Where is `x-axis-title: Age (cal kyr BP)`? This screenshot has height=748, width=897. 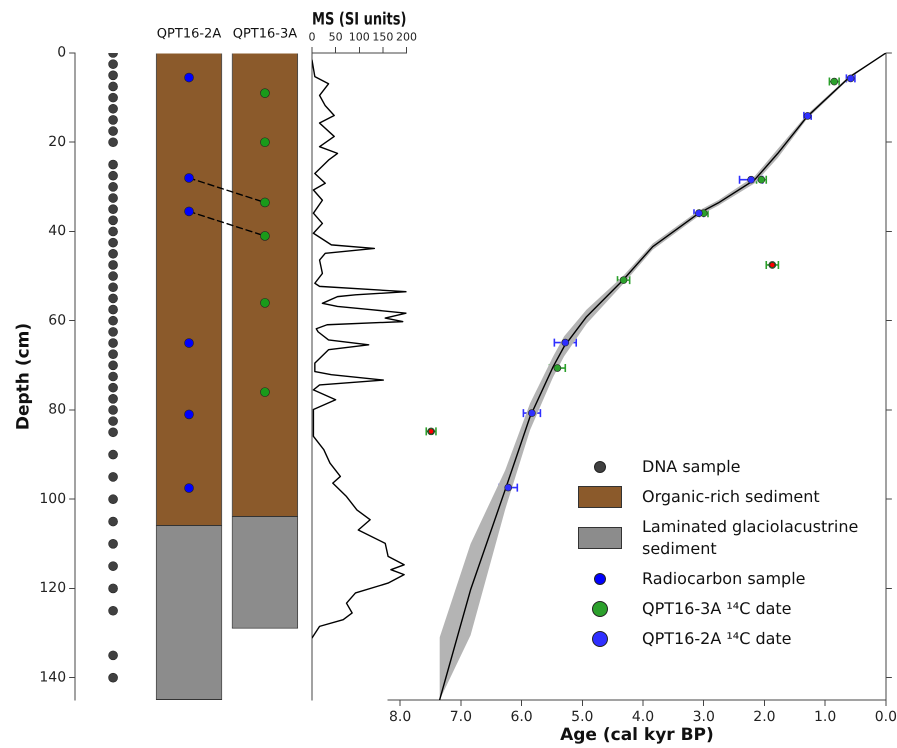
x-axis-title: Age (cal kyr BP) is located at coordinates (637, 735).